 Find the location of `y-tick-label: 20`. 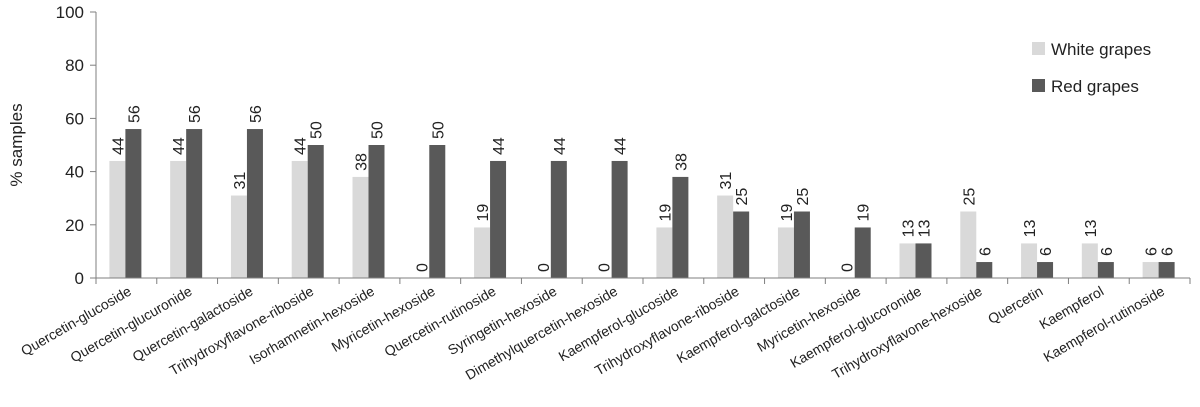

y-tick-label: 20 is located at coordinates (74, 225).